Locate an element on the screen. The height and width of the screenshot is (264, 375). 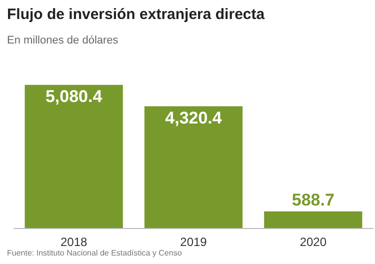
source-note: Fuente: Instituto Nacional de Estadística y Censo is located at coordinates (94, 253).